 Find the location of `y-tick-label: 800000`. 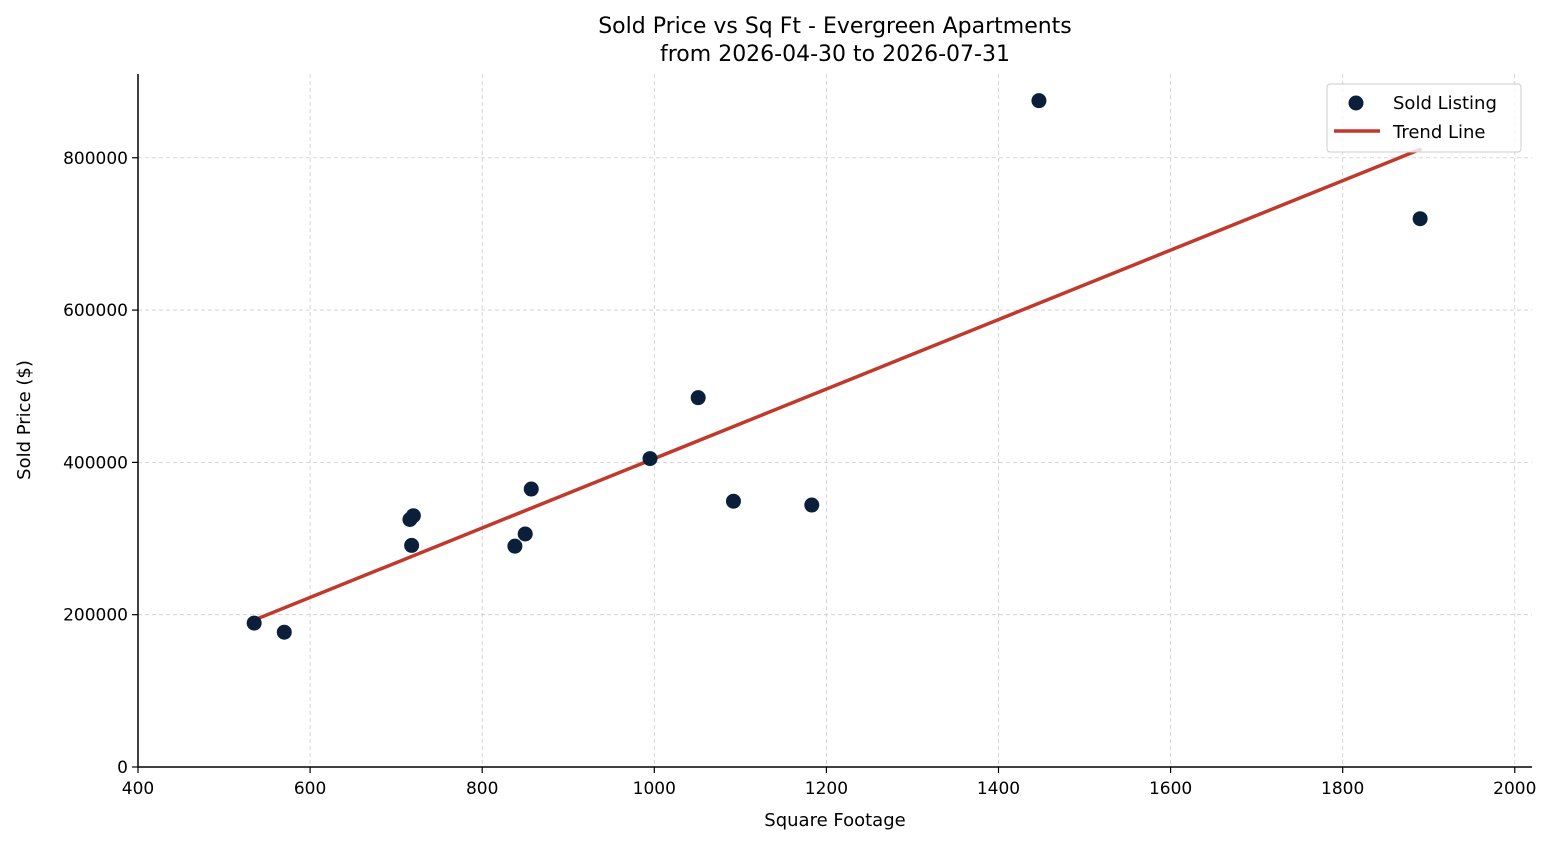

y-tick-label: 800000 is located at coordinates (95, 159).